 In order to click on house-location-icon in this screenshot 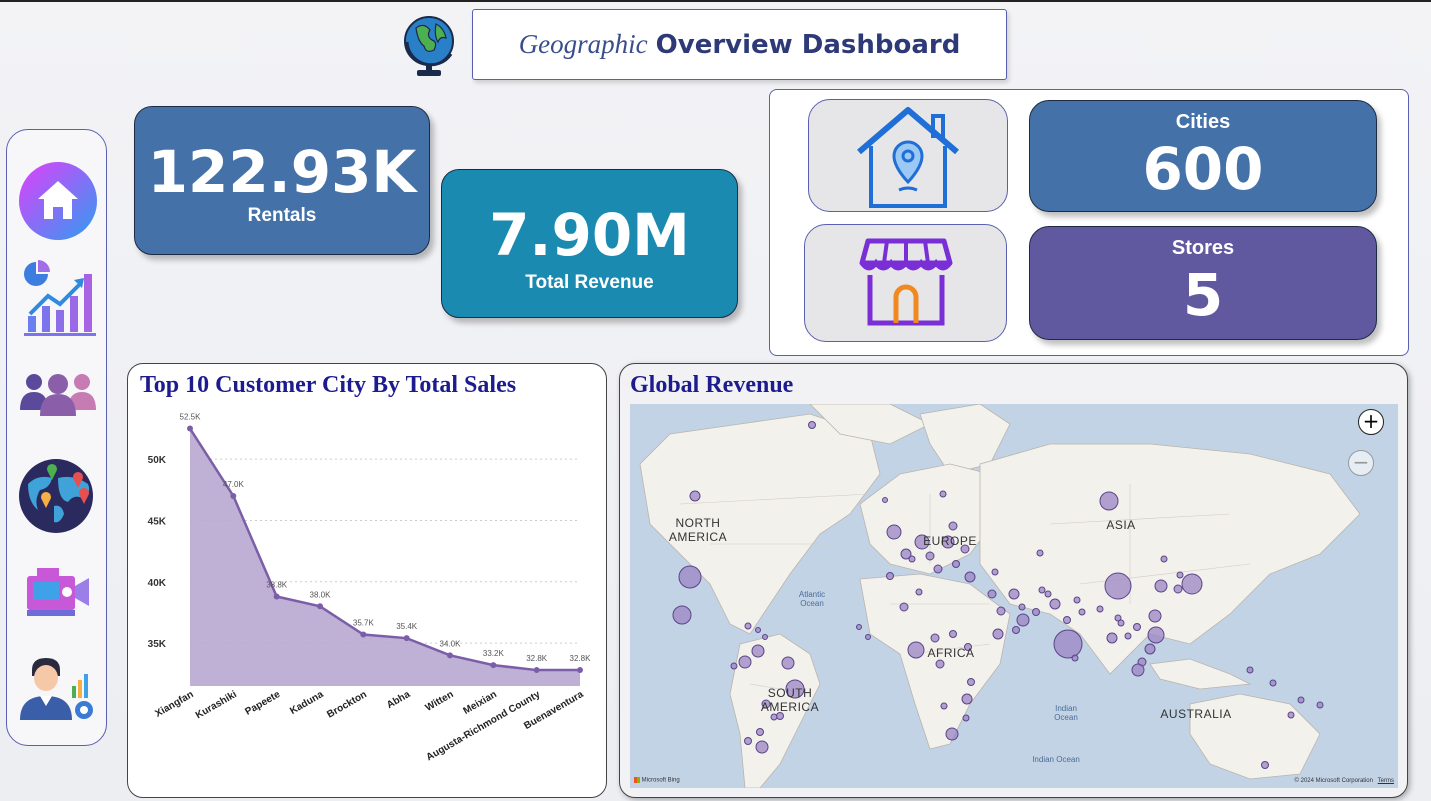, I will do `click(908, 157)`.